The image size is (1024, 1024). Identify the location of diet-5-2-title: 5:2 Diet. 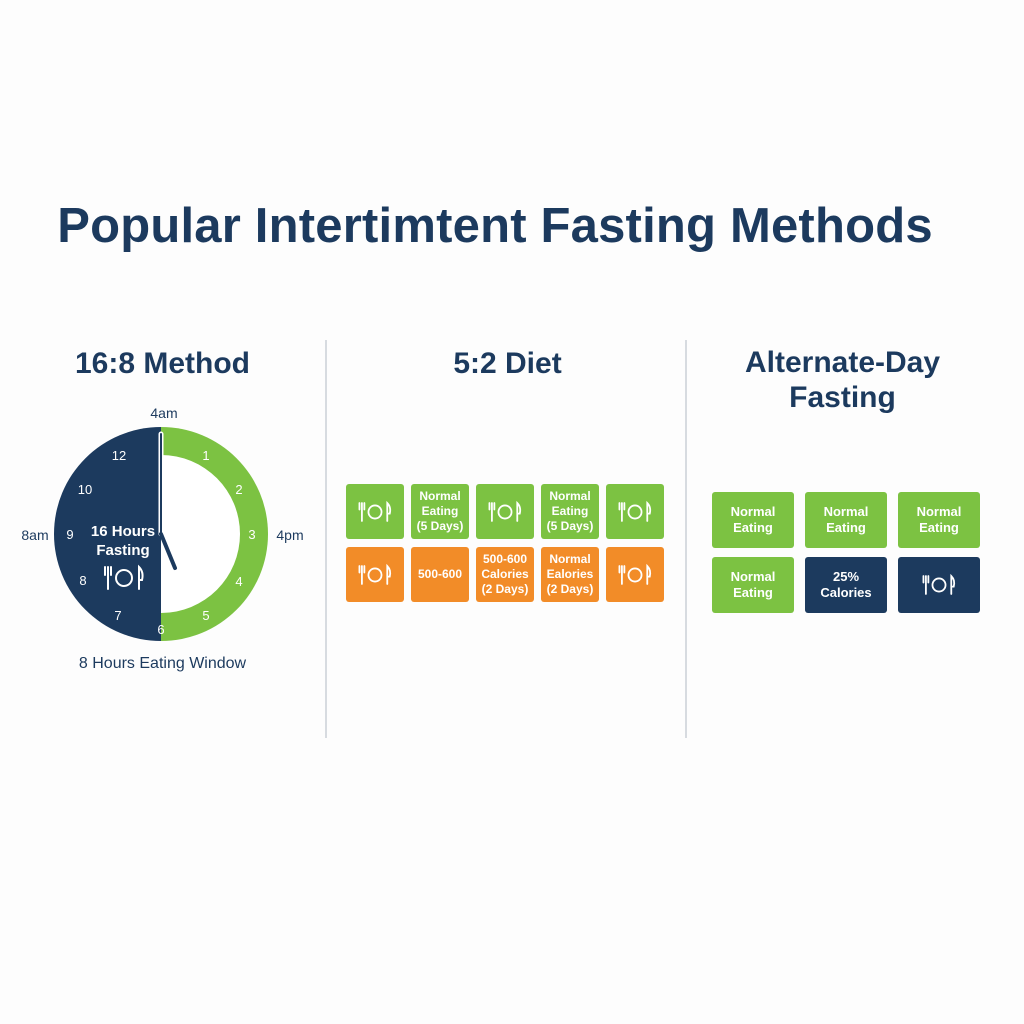
(507, 363).